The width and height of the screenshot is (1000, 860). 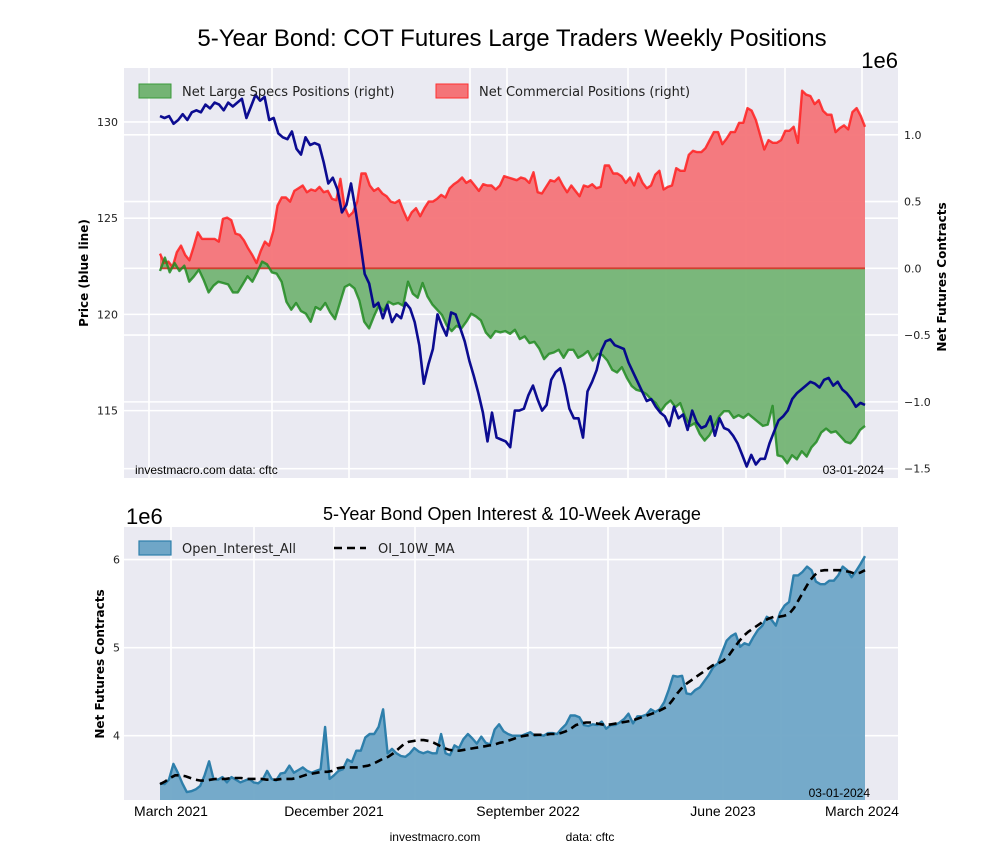 What do you see at coordinates (107, 218) in the screenshot?
I see `top-left-tick-label: 125` at bounding box center [107, 218].